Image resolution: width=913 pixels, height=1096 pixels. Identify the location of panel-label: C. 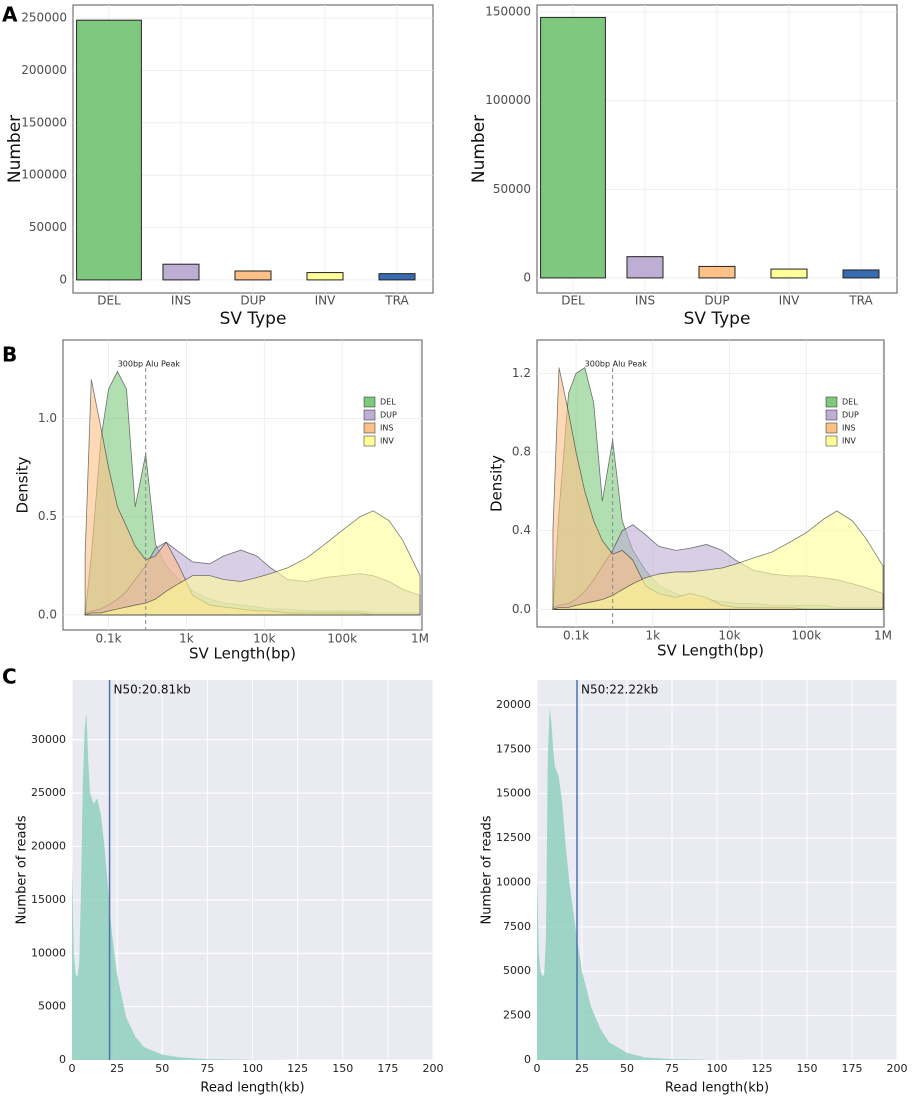
(9, 677).